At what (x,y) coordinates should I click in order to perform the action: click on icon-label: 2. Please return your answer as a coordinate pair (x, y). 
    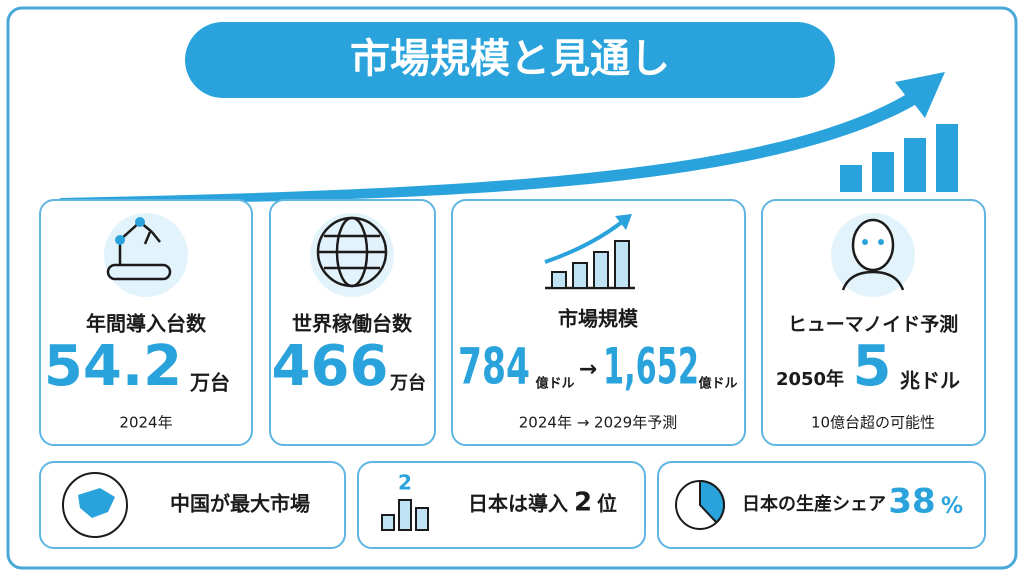
    Looking at the image, I should click on (405, 483).